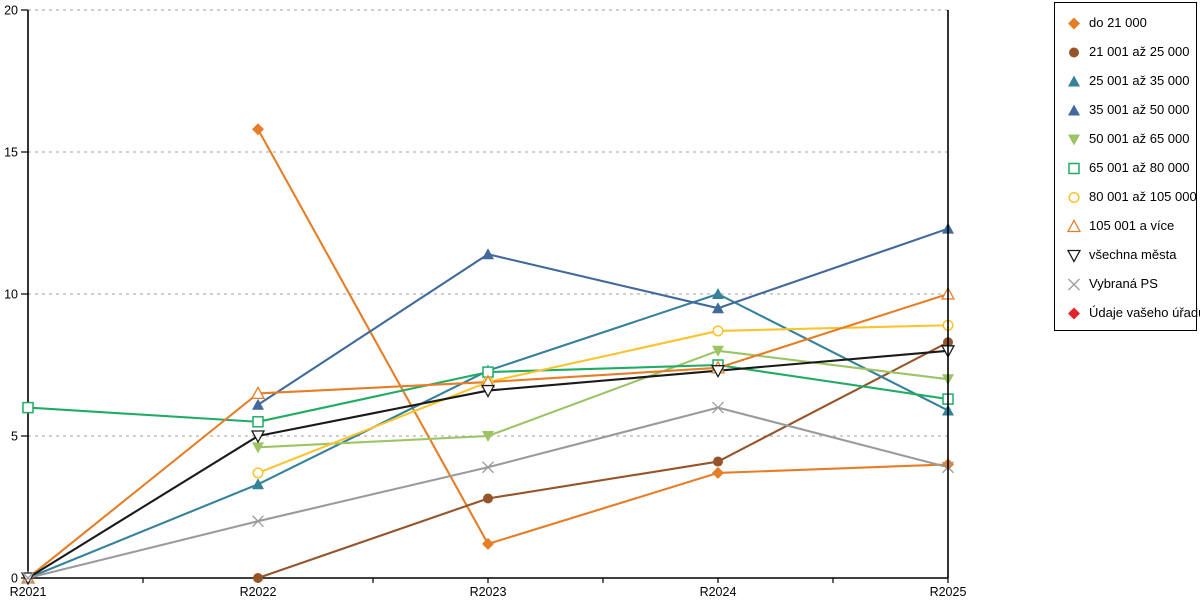 This screenshot has height=600, width=1200. Describe the element at coordinates (1139, 109) in the screenshot. I see `legend-label: 35 001 až 50 000` at that location.